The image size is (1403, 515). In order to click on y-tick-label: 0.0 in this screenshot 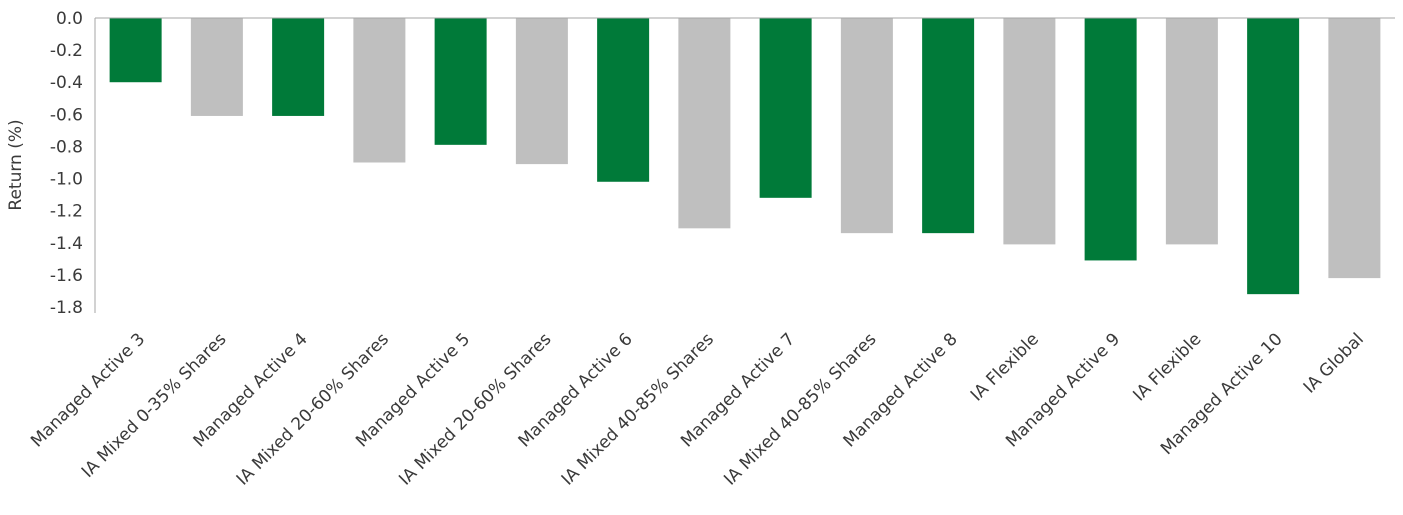, I will do `click(69, 19)`.